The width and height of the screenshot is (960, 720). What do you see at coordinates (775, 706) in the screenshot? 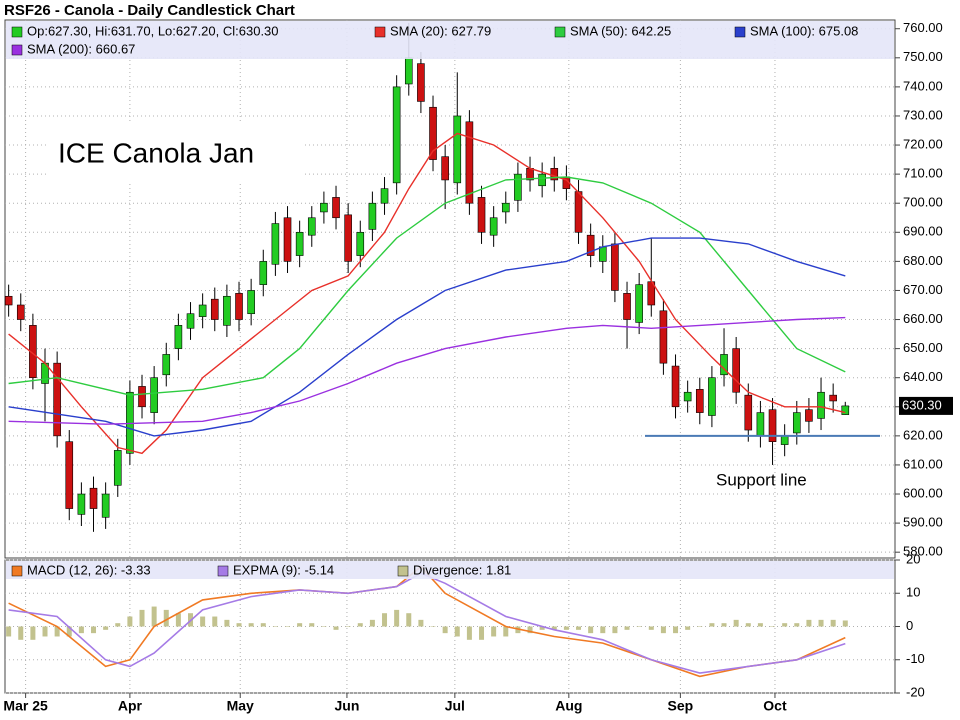
I see `x-tick-label: Oct` at bounding box center [775, 706].